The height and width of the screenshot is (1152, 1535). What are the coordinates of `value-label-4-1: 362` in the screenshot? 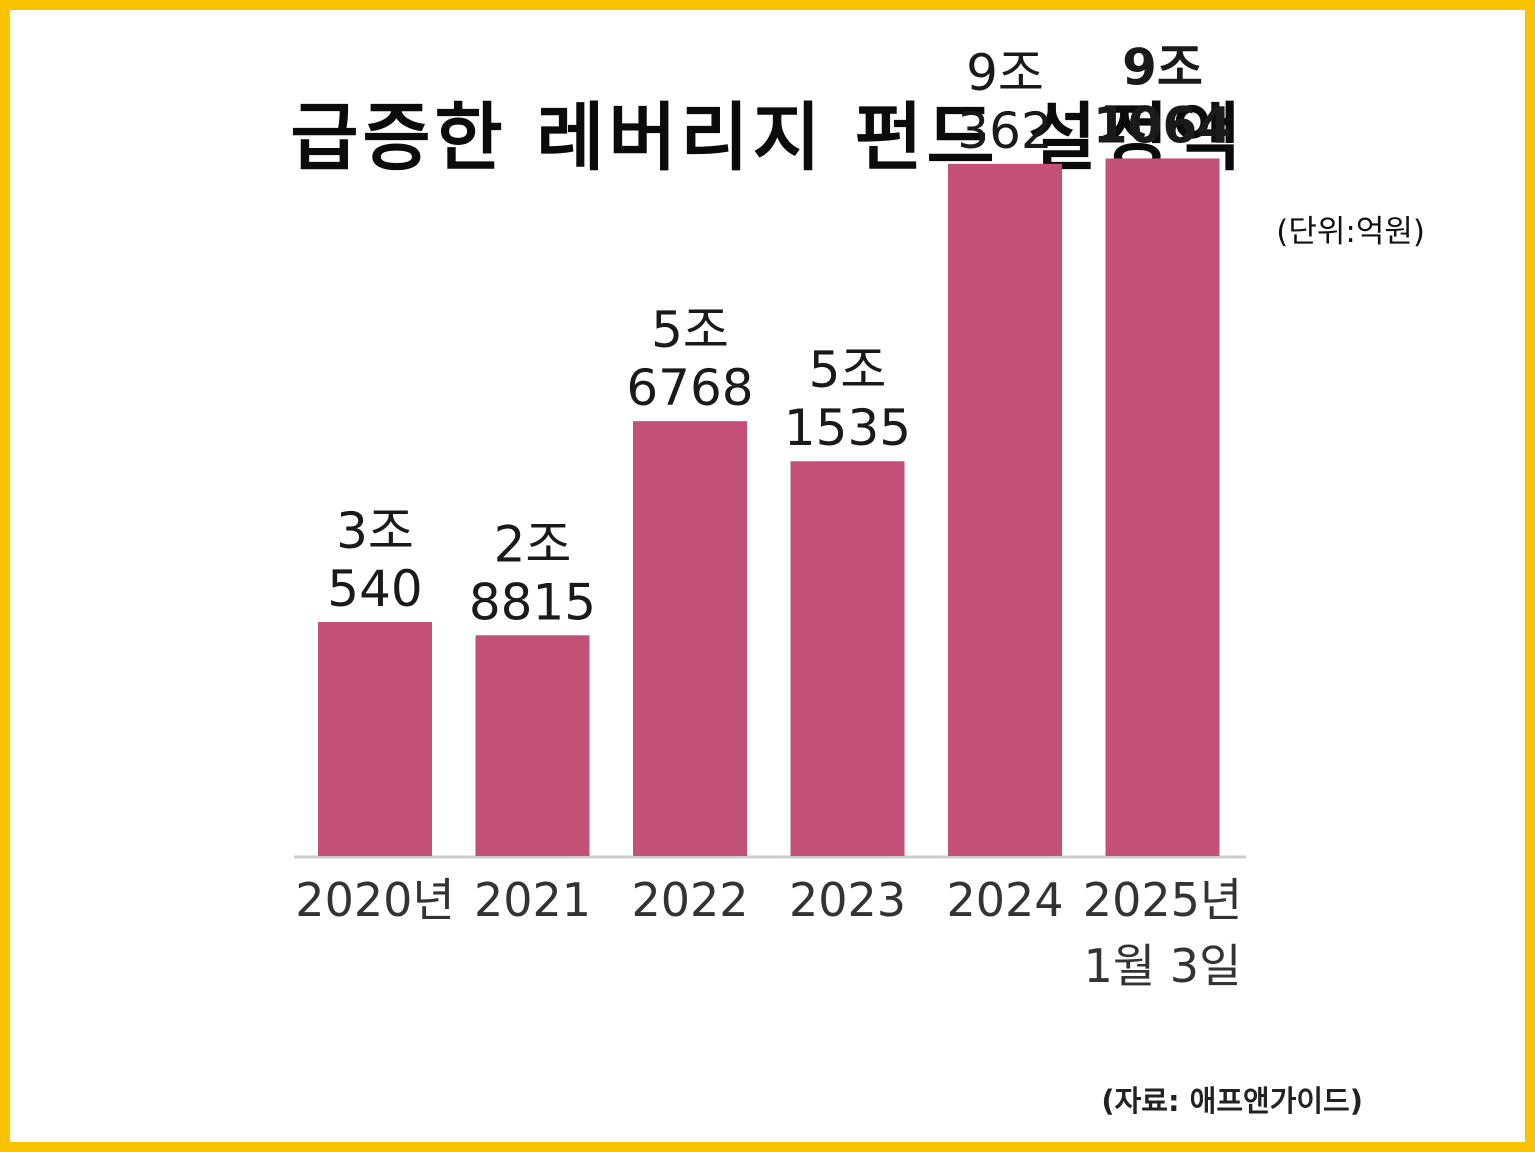 It's located at (1004, 131).